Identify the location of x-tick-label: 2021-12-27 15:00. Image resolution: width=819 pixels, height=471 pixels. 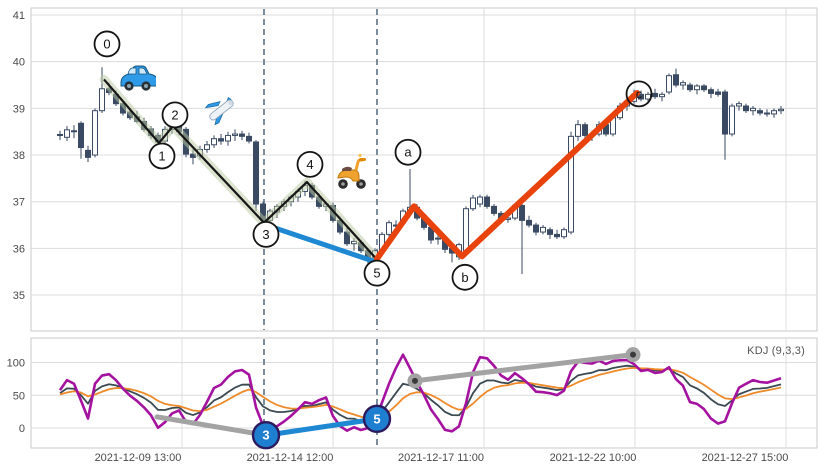
(745, 458).